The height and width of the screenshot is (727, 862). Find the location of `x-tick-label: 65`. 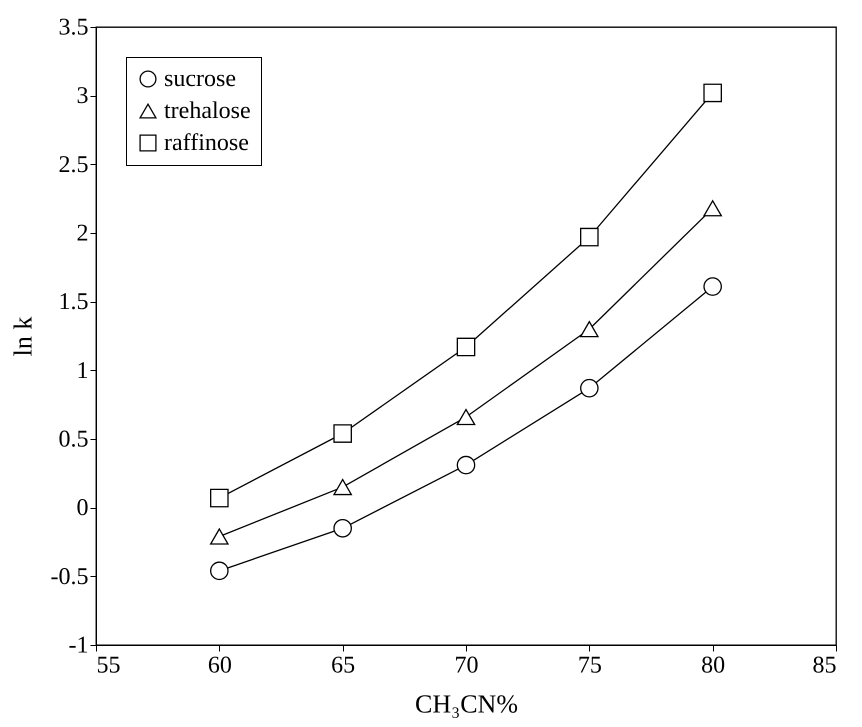

x-tick-label: 65 is located at coordinates (343, 665).